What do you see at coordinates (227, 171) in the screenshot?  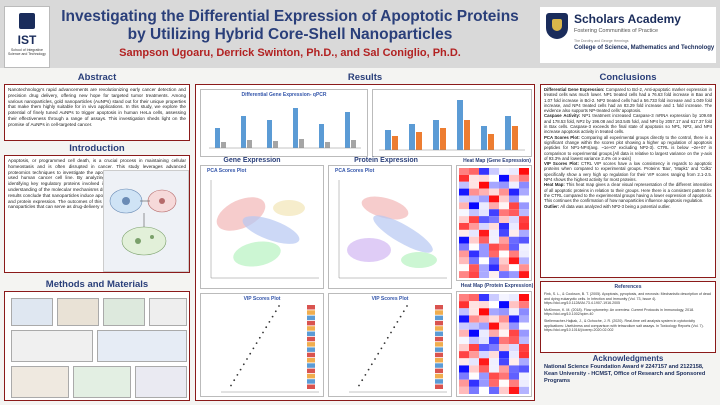 I see `pca-gene-title: PCA Scores Plot` at bounding box center [227, 171].